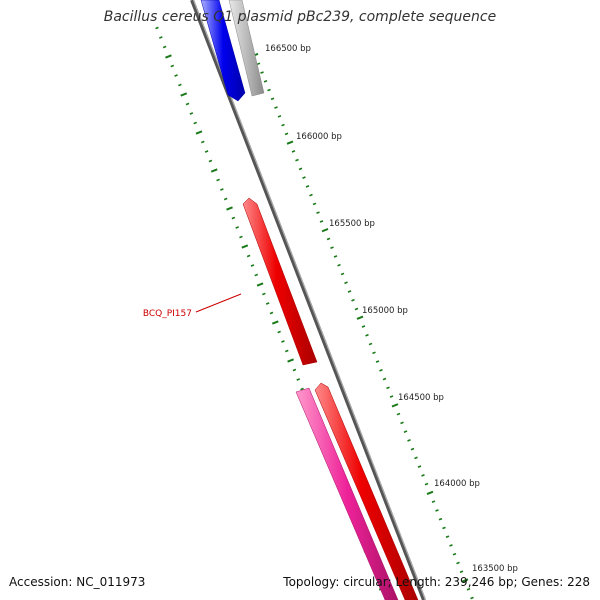 Image resolution: width=600 pixels, height=600 pixels. What do you see at coordinates (352, 224) in the screenshot?
I see `scale-label: 165500 bp` at bounding box center [352, 224].